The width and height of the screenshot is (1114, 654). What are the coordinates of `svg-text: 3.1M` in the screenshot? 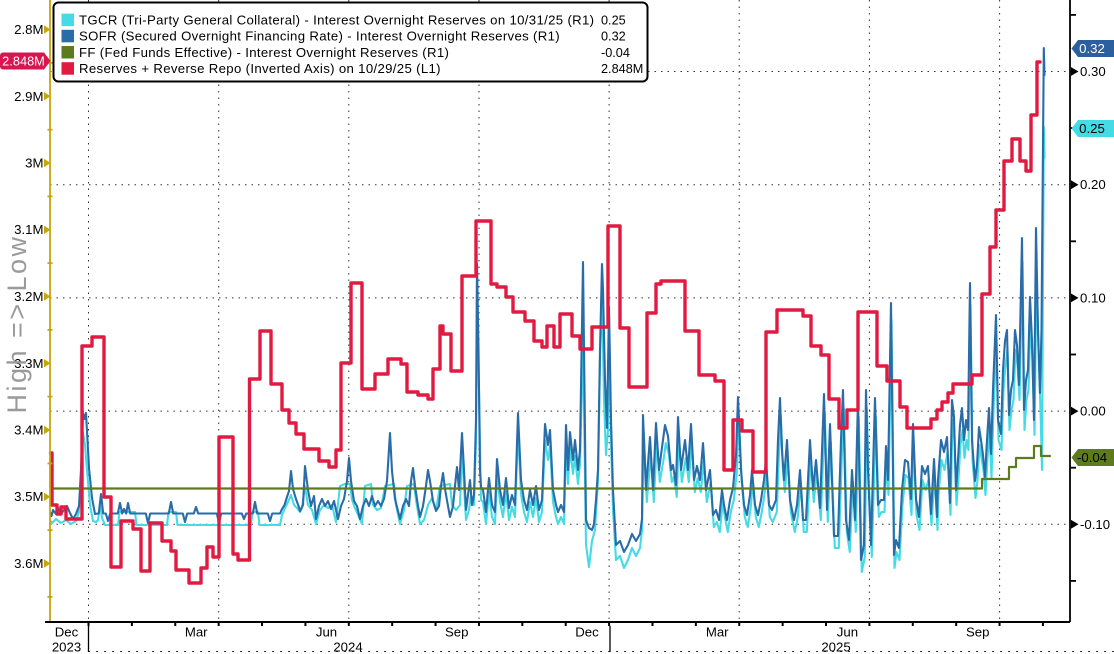 It's located at (28, 229).